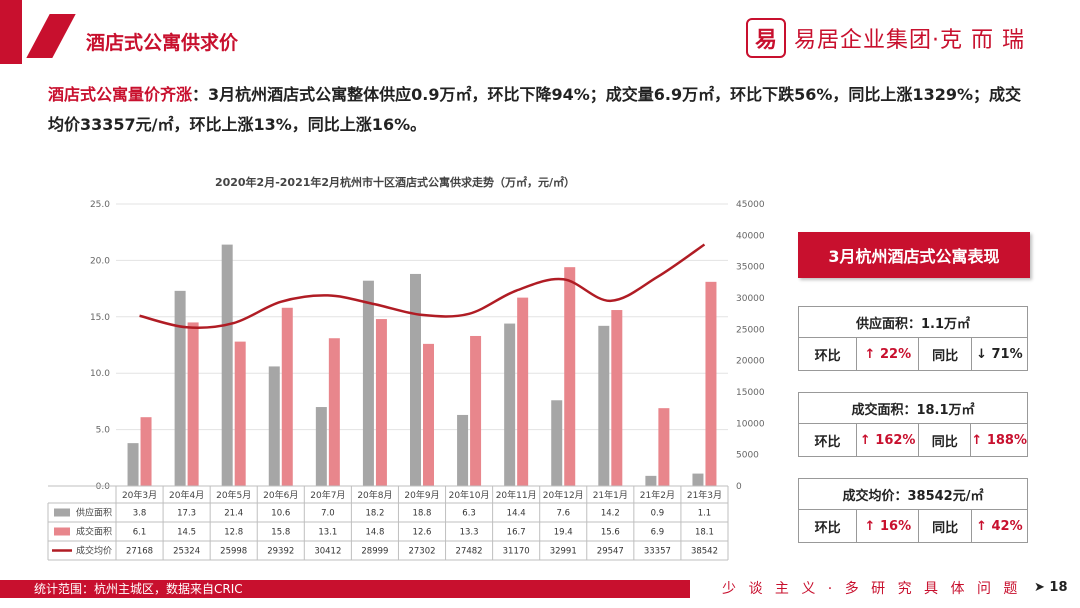 This screenshot has width=1080, height=608. I want to click on table-value: 27168, so click(139, 552).